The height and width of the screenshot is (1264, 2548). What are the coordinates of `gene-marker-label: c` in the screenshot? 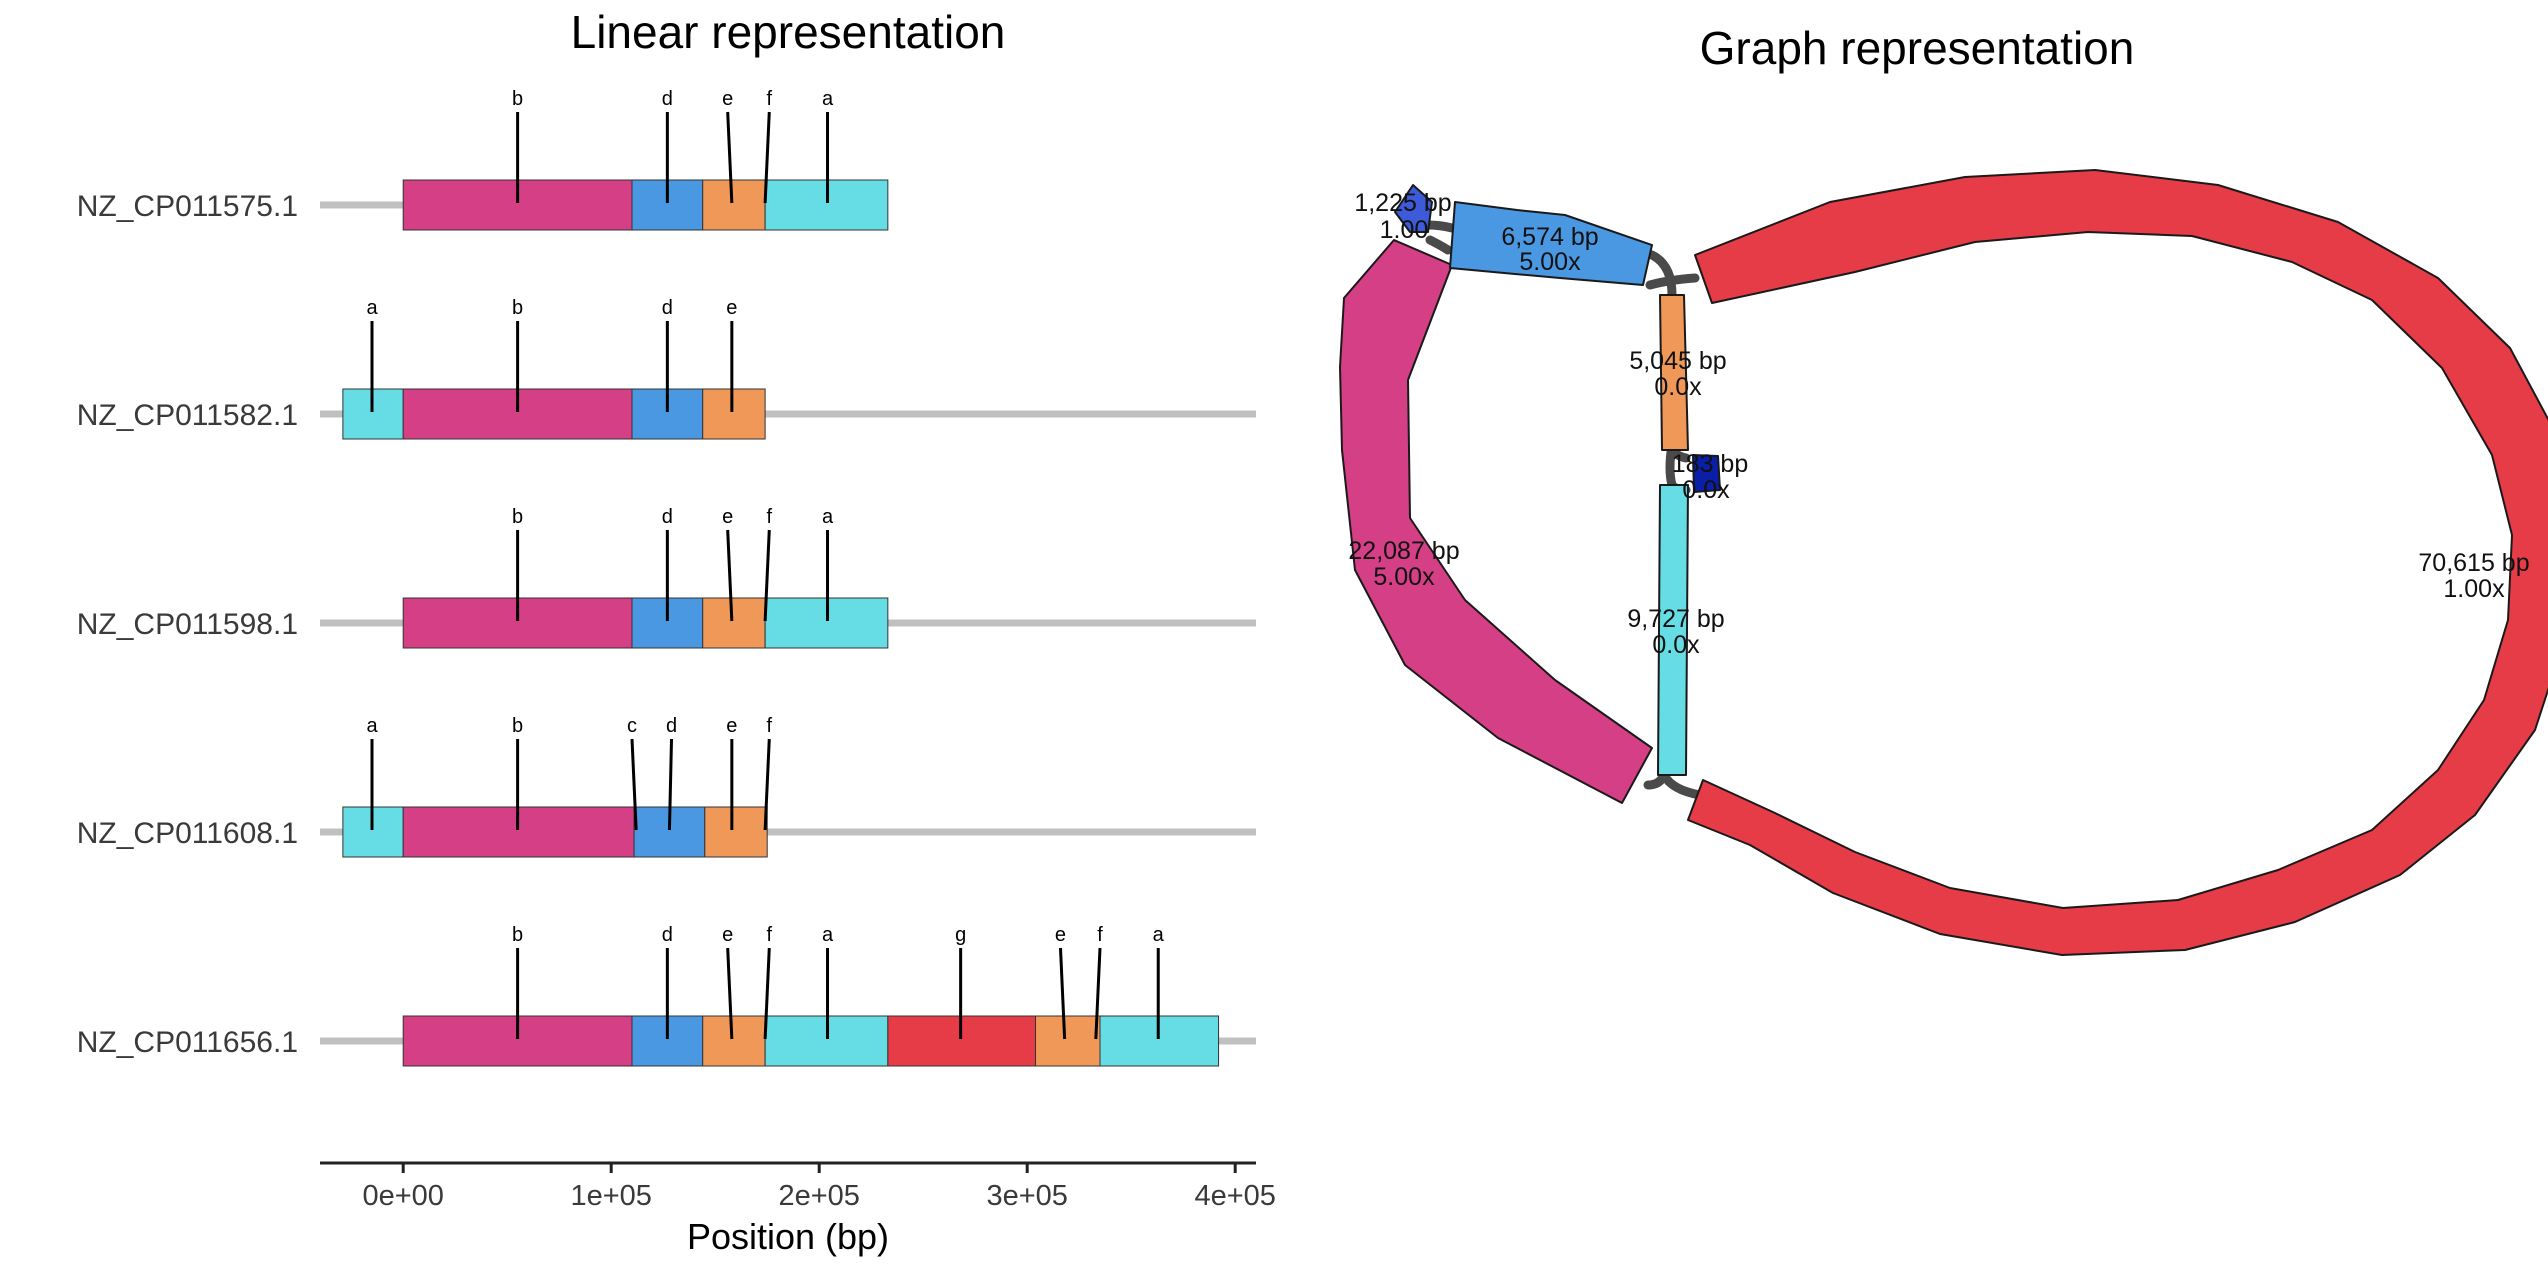 It's located at (632, 726).